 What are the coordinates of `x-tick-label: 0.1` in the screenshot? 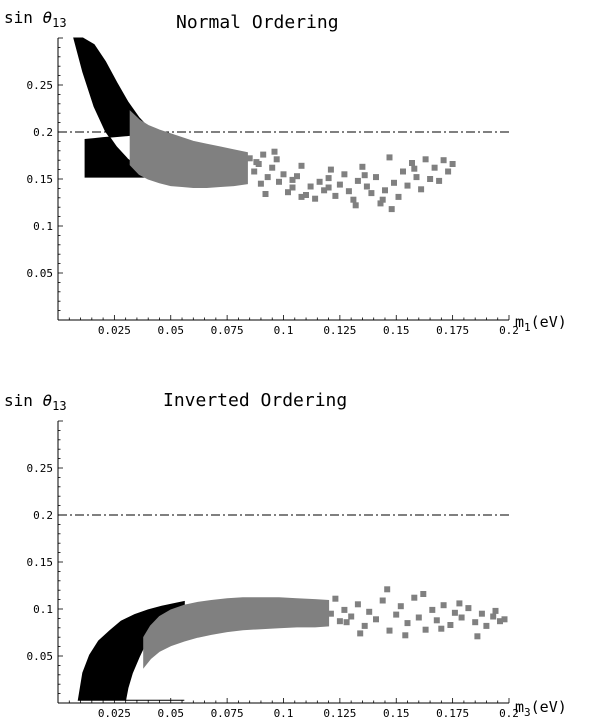 It's located at (284, 330).